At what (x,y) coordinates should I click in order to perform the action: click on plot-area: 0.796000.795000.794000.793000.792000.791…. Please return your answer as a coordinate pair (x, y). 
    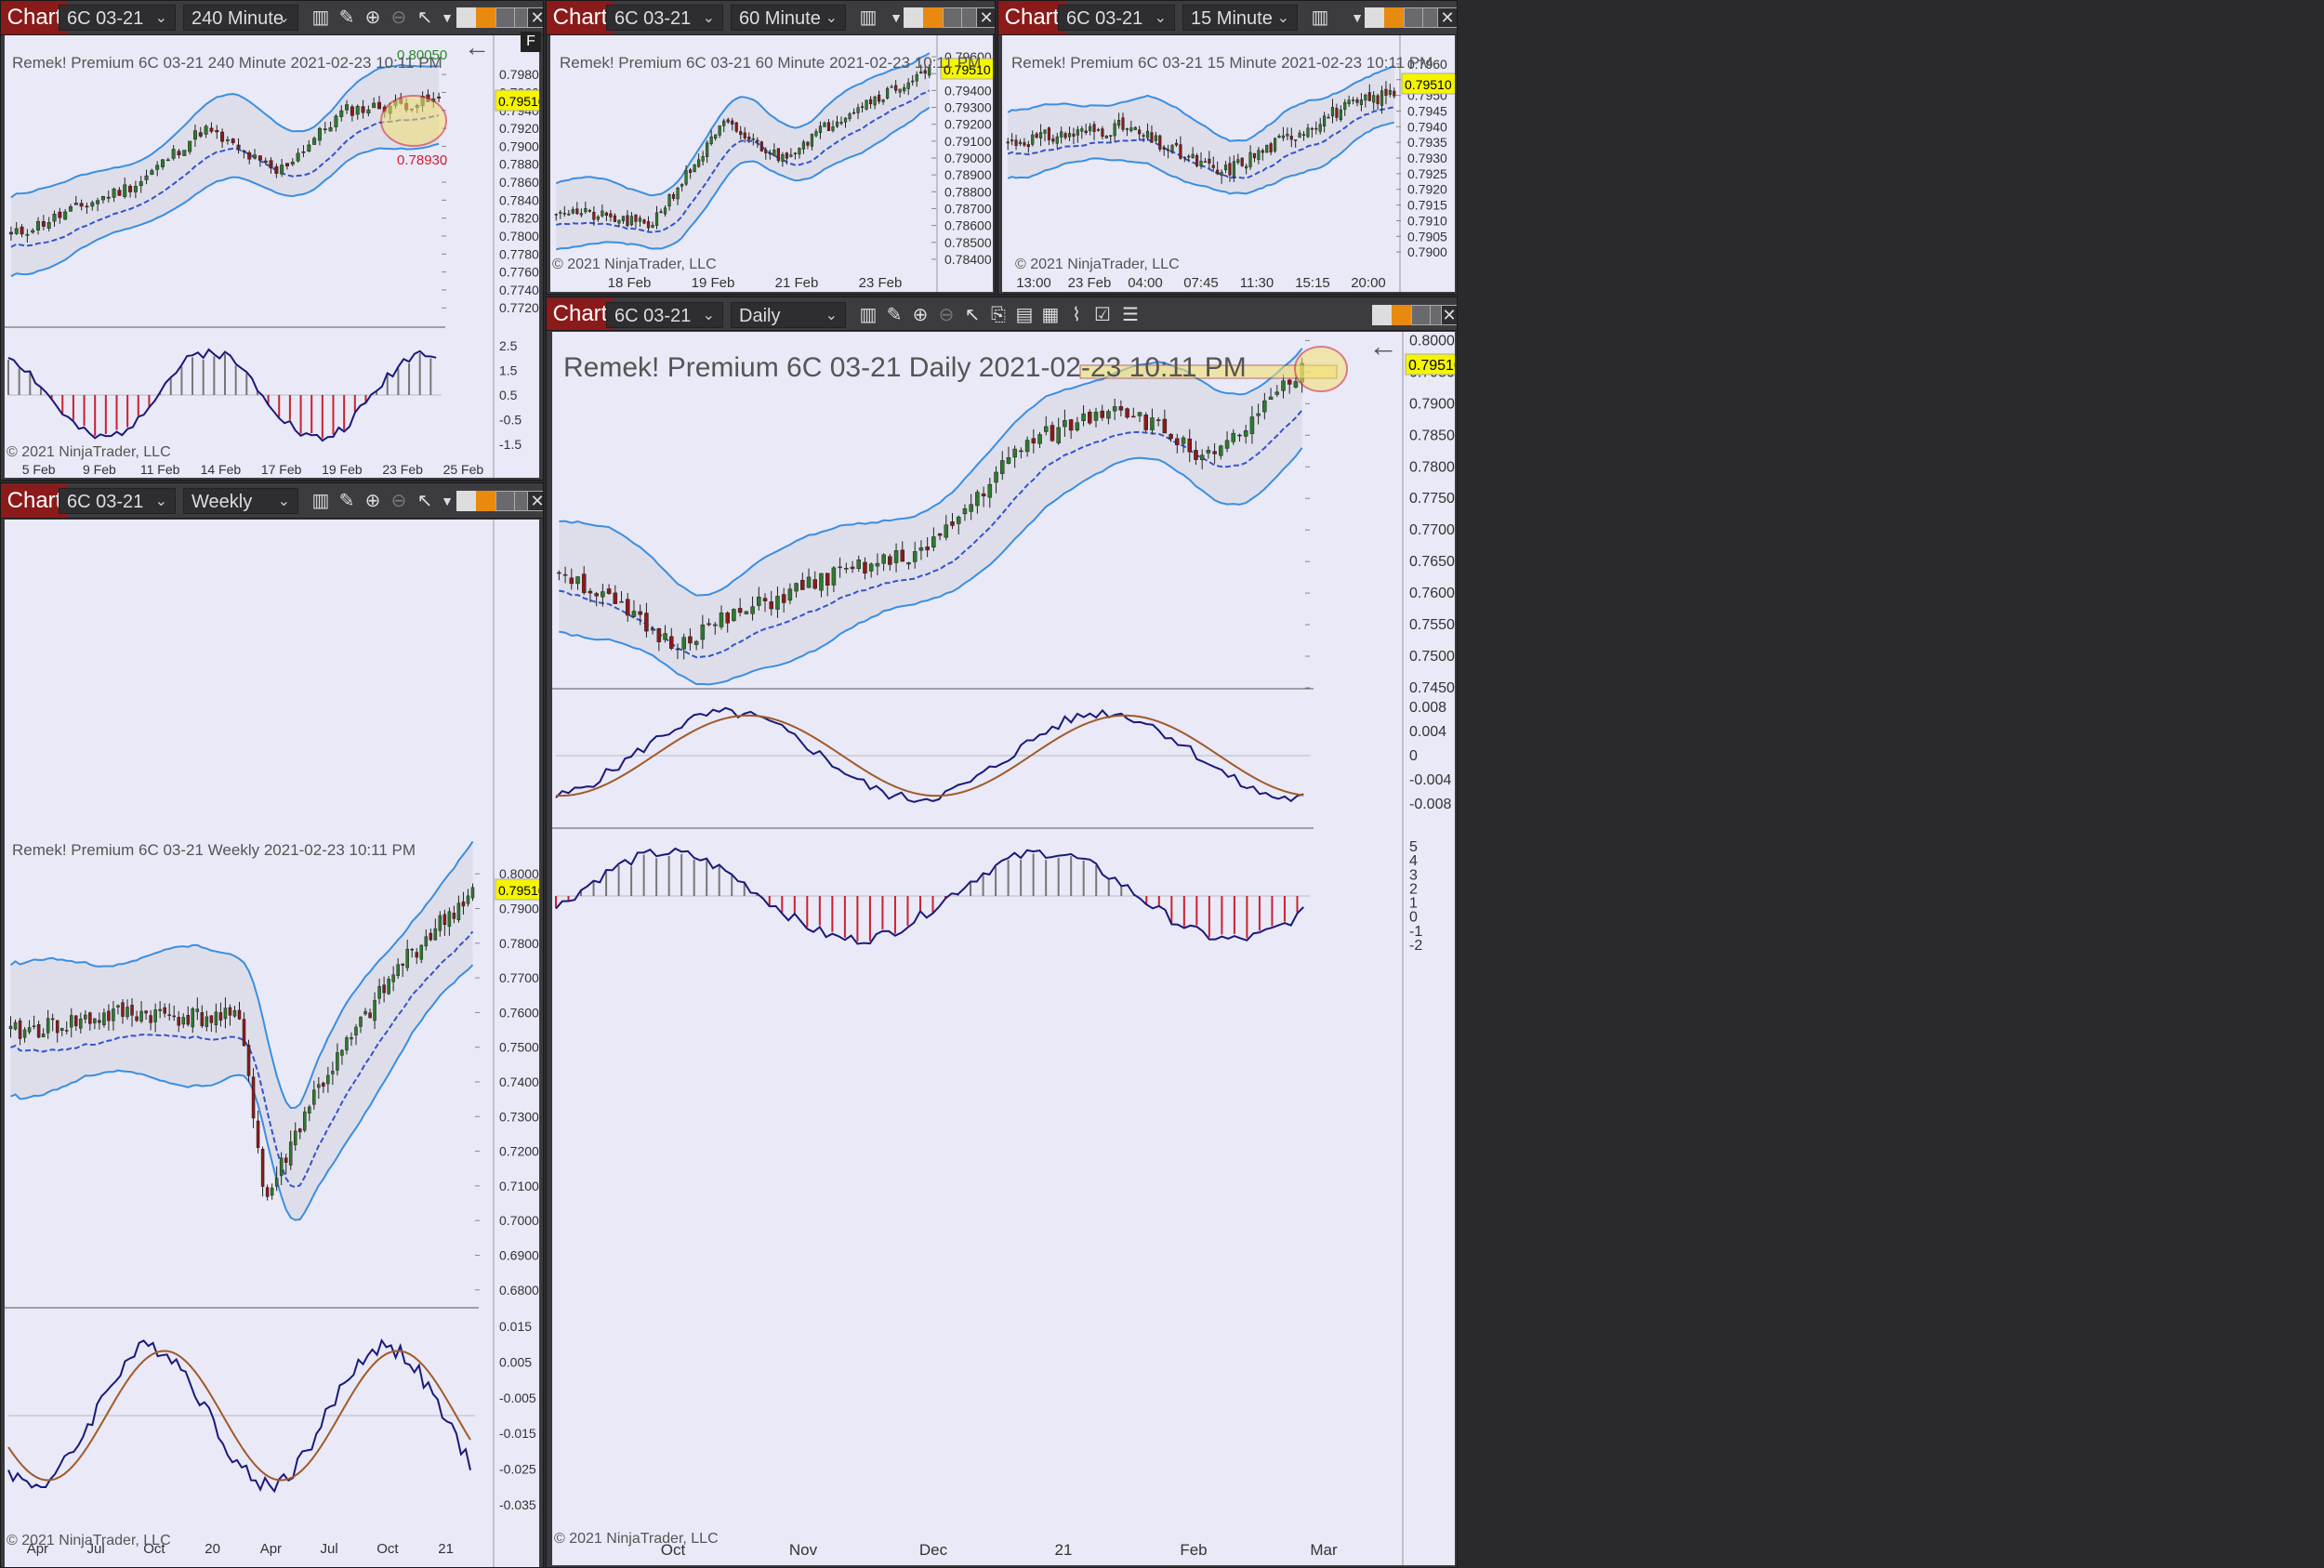
    Looking at the image, I should click on (771, 164).